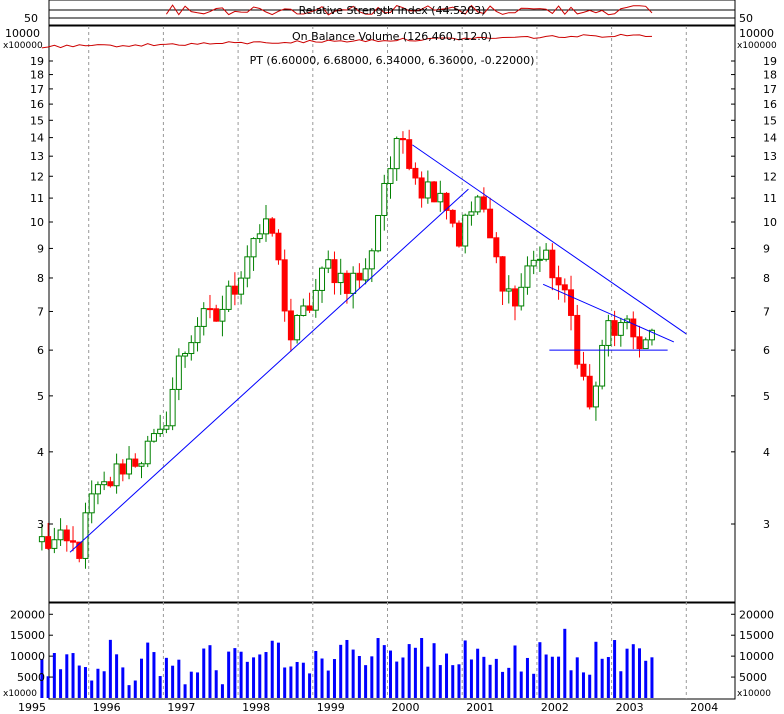 This screenshot has height=714, width=784. Describe the element at coordinates (331, 707) in the screenshot. I see `year-label: 1999` at that location.